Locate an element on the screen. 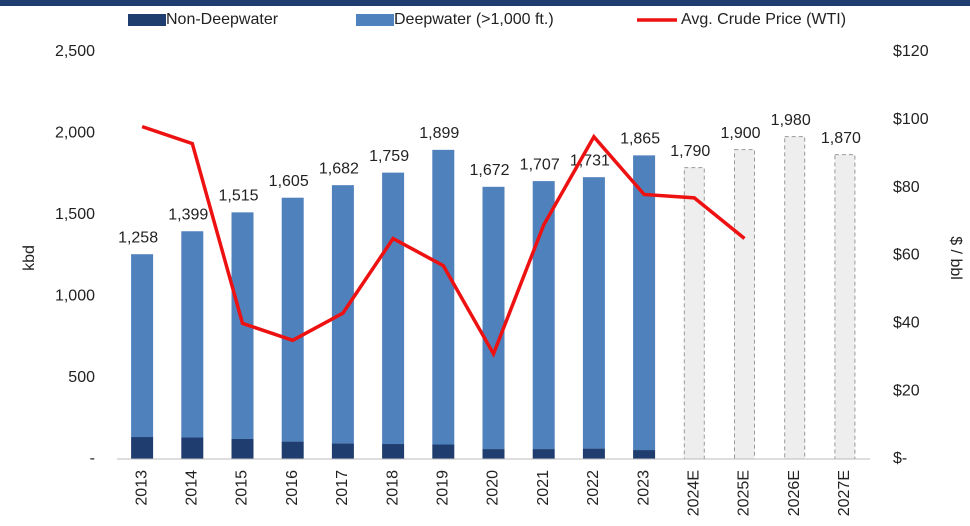 Image resolution: width=970 pixels, height=526 pixels. x-tick-label: 2019 is located at coordinates (443, 488).